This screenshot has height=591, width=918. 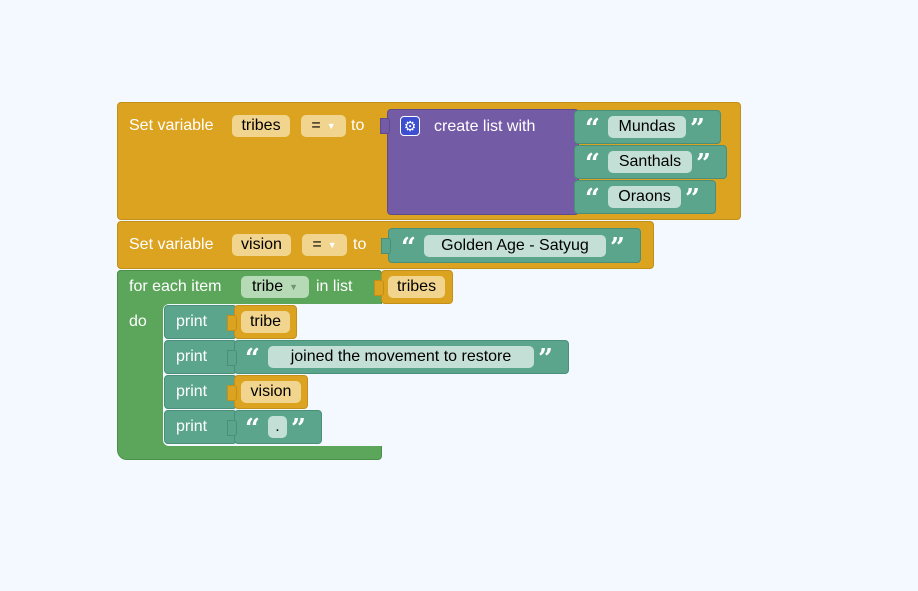 I want to click on for-each-label: for each item, so click(x=175, y=286).